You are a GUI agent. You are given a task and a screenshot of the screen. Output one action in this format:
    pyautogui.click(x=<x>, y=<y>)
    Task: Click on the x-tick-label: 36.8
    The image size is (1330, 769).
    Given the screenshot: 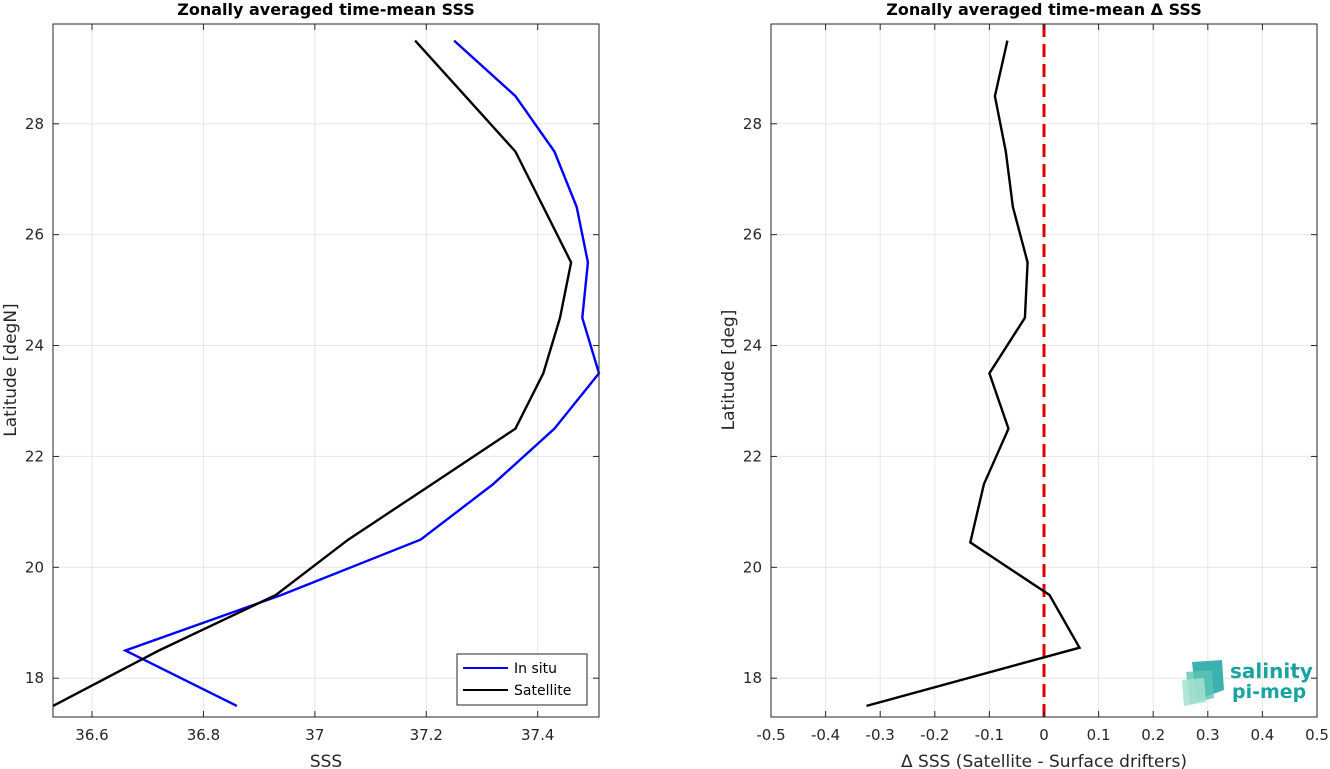 What is the action you would take?
    pyautogui.click(x=203, y=735)
    